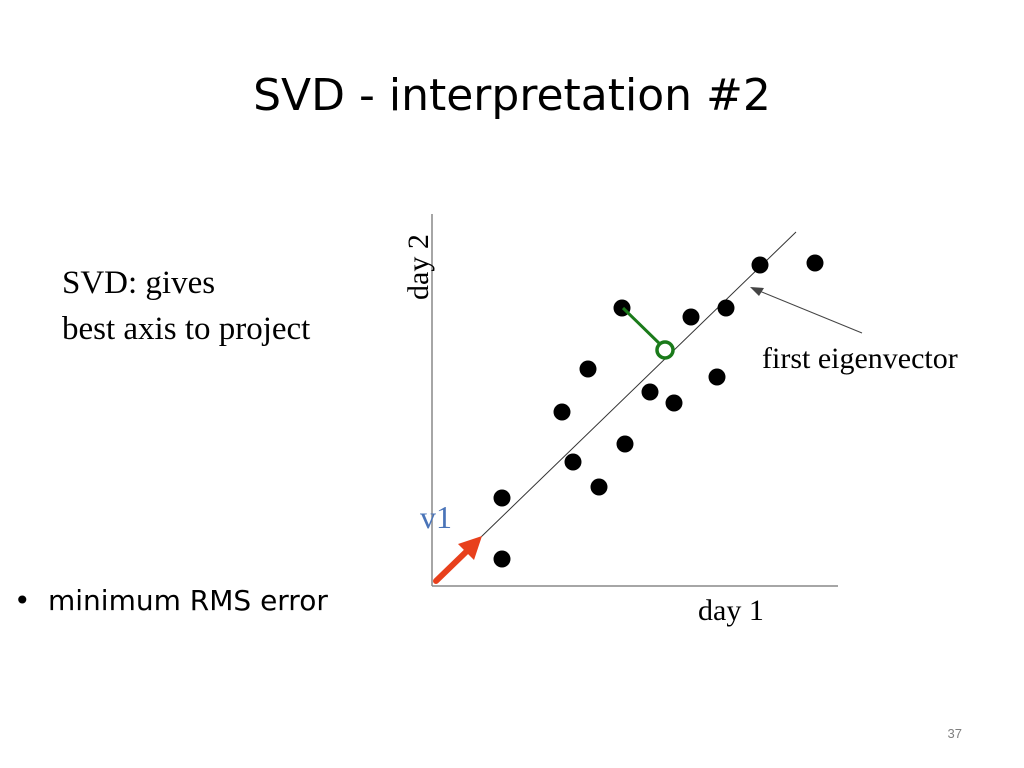 Image resolution: width=1024 pixels, height=768 pixels. Describe the element at coordinates (470, 548) in the screenshot. I see `v1-arrowhead` at that location.